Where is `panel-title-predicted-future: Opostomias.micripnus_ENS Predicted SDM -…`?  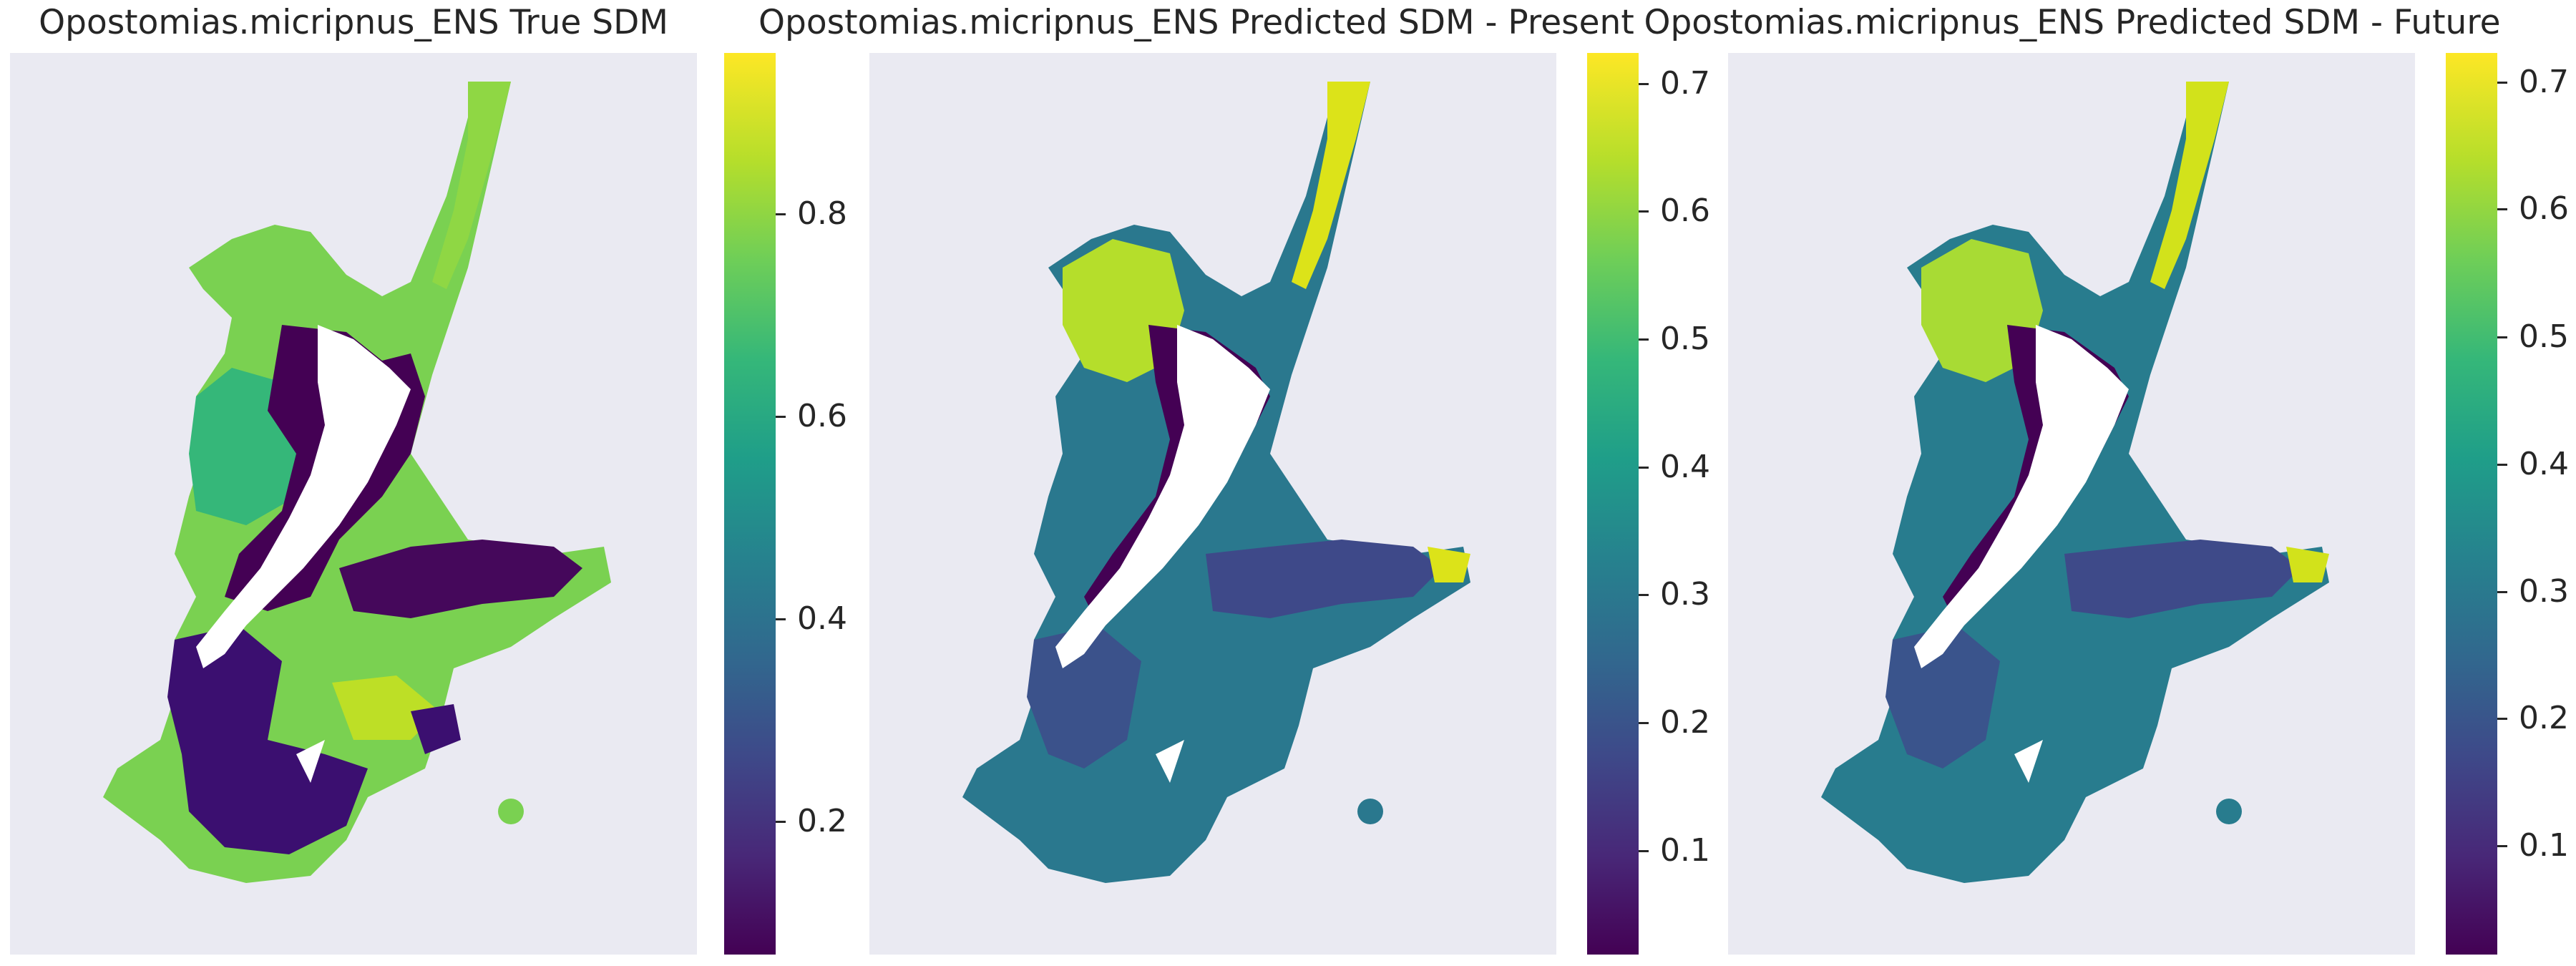 panel-title-predicted-future: Opostomias.micripnus_ENS Predicted SDM -… is located at coordinates (2072, 22).